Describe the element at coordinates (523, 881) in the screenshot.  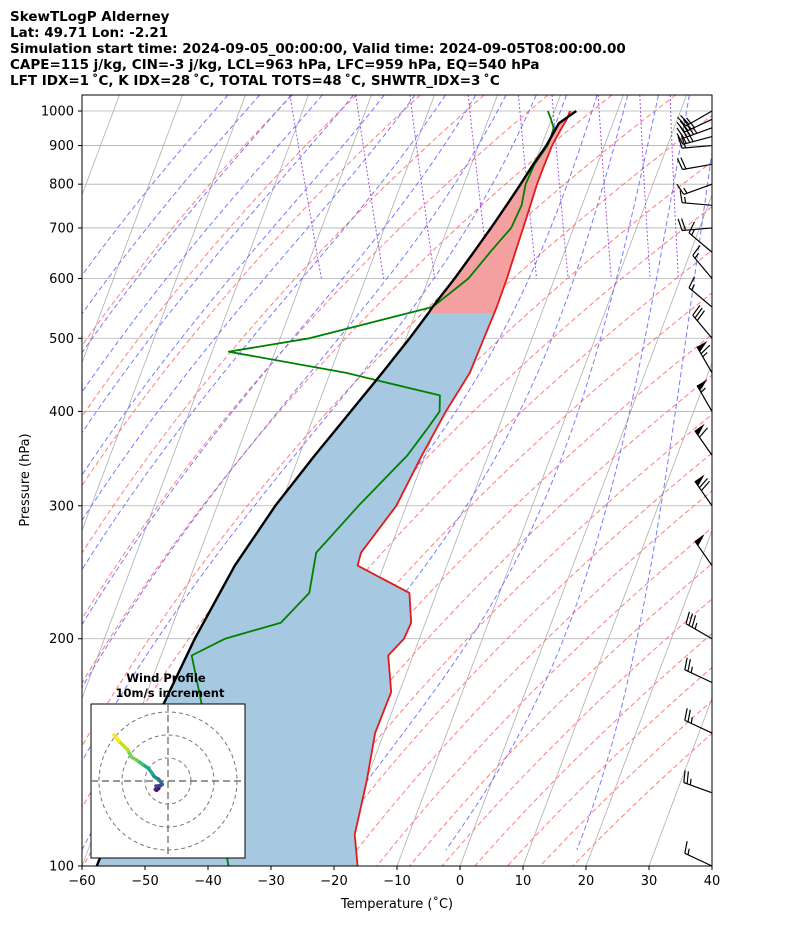
I see `x-tick-label: 10` at that location.